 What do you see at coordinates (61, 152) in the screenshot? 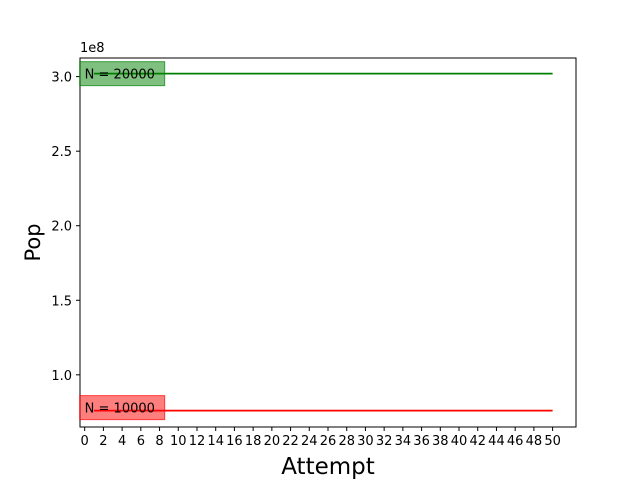
I see `y-tick-label: 2.5` at bounding box center [61, 152].